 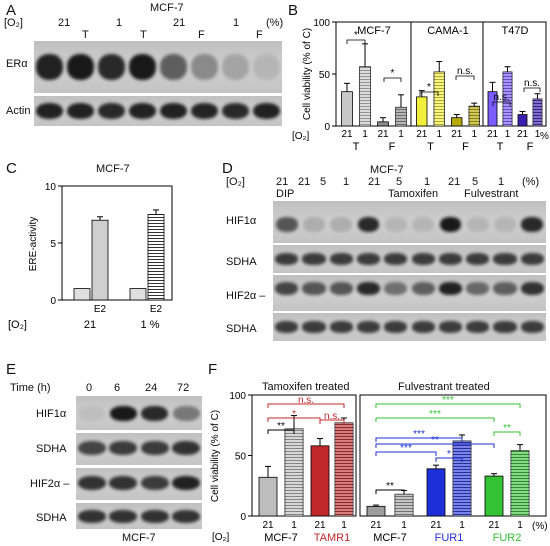 I want to click on panel-a-o2-value: 1, so click(x=236, y=23).